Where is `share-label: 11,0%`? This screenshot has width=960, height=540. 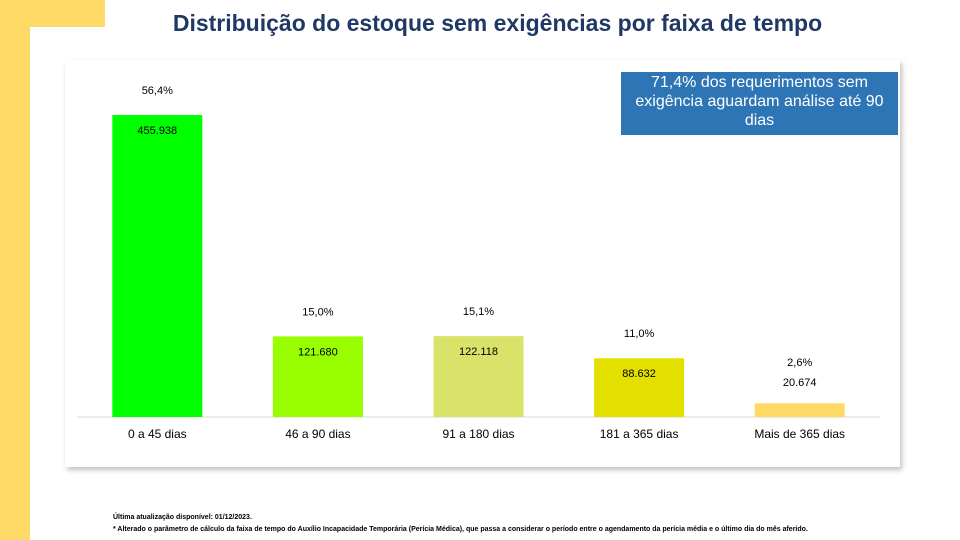 share-label: 11,0% is located at coordinates (639, 334).